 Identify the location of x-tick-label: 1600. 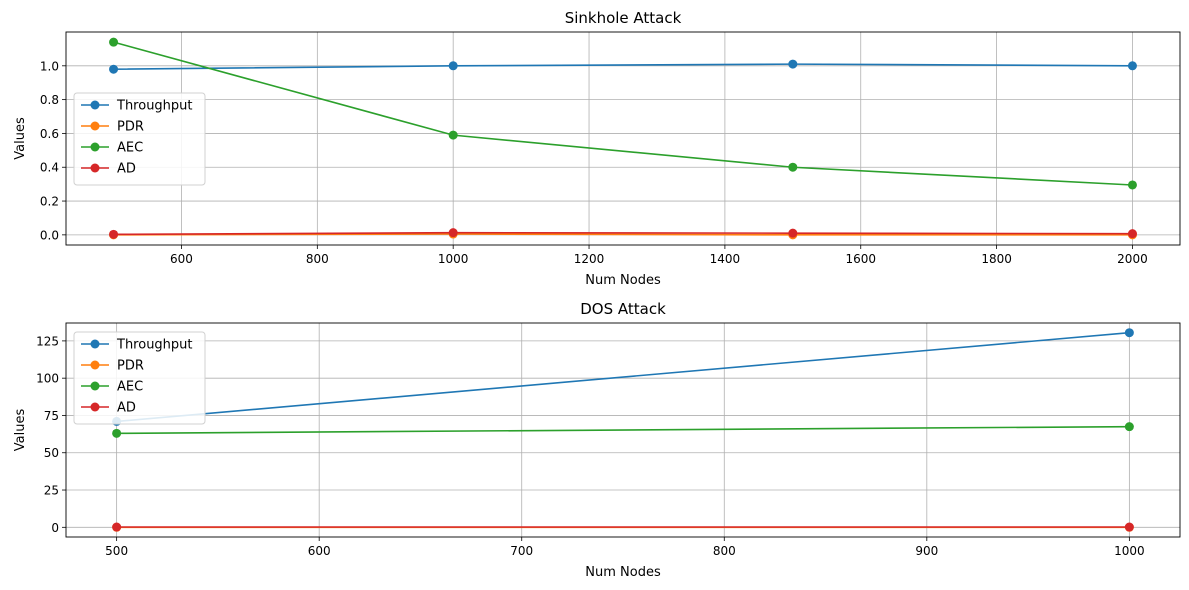
(860, 259).